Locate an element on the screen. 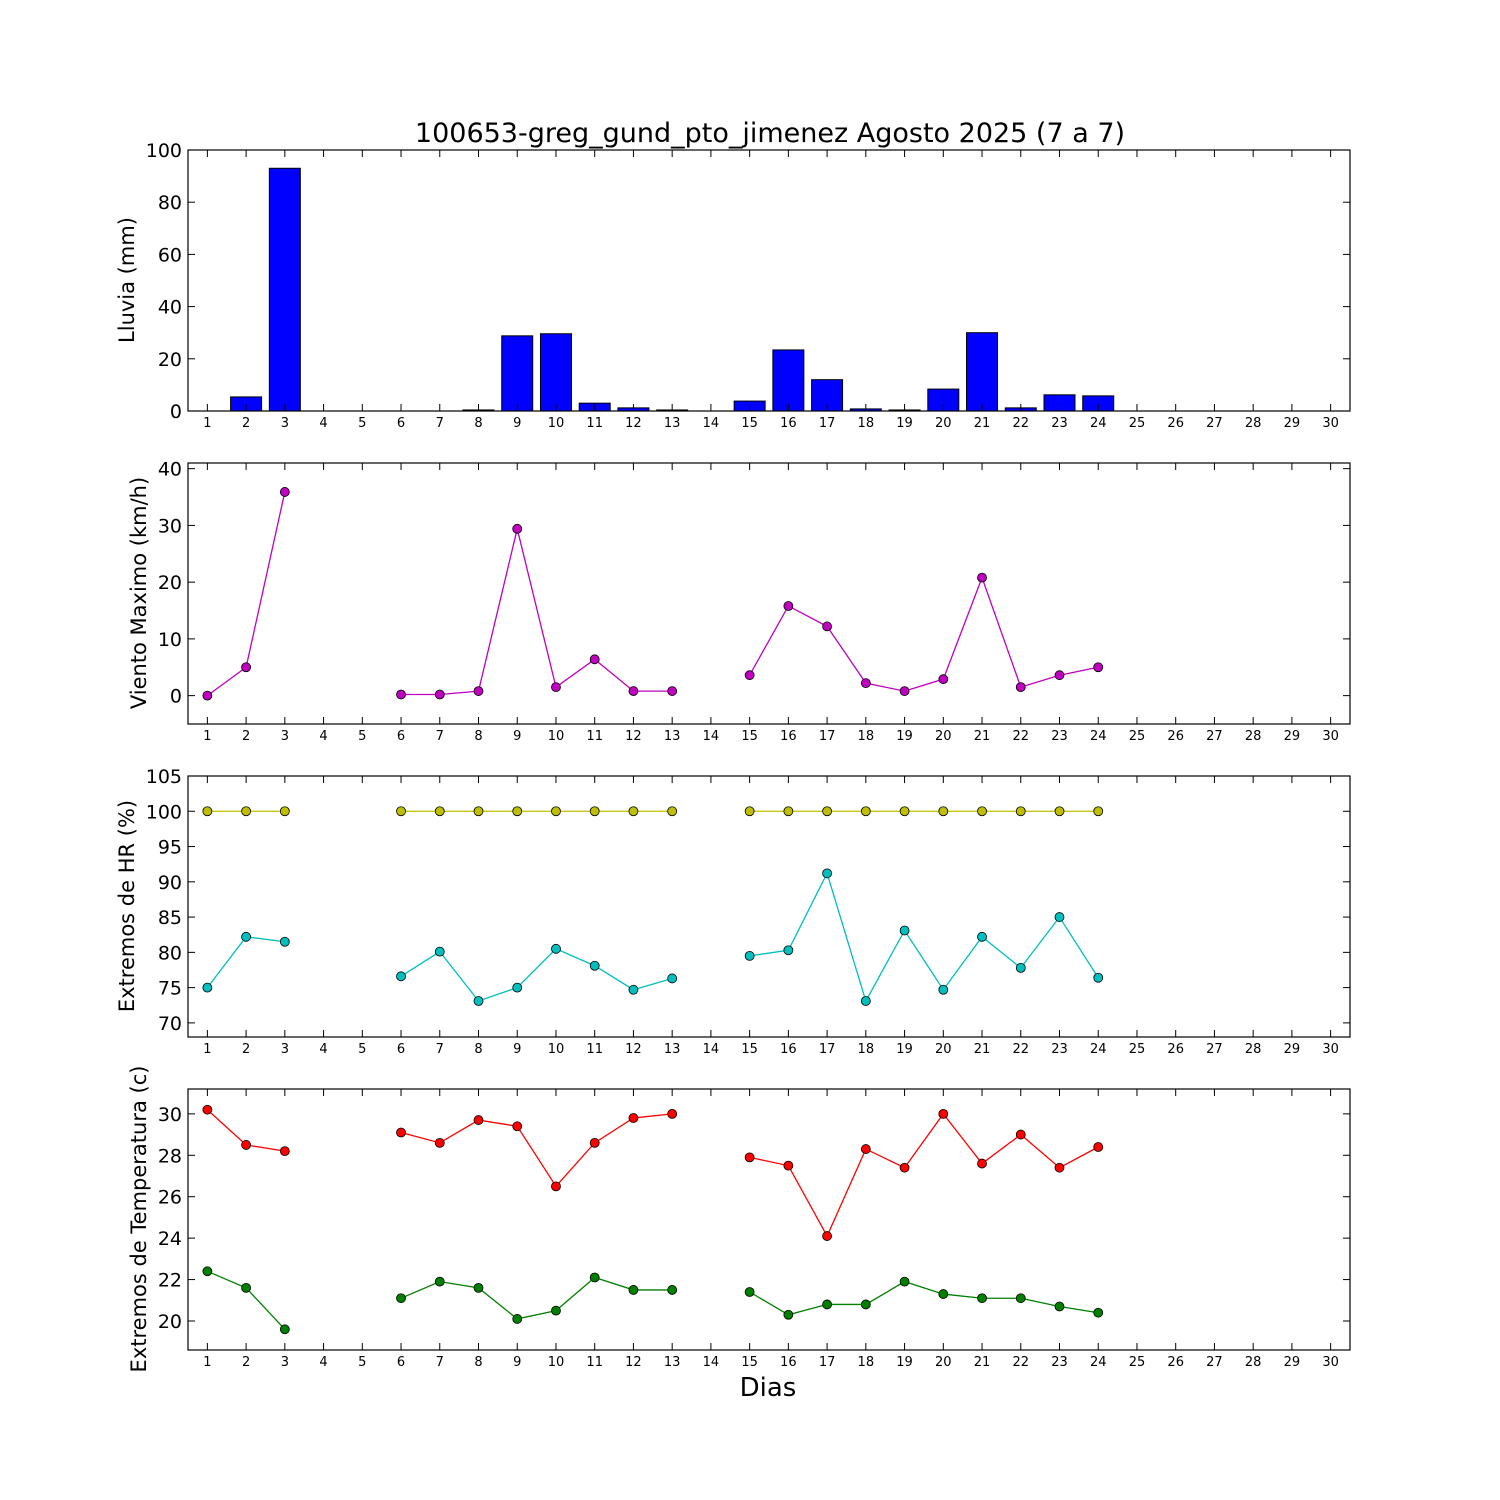  xtick-label: 21 is located at coordinates (982, 1049).